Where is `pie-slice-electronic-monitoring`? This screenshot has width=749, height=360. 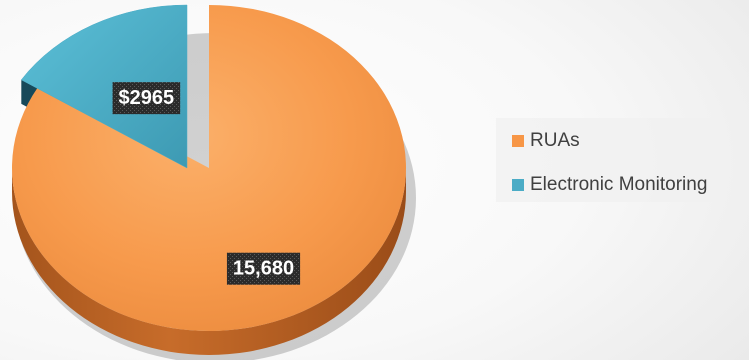
pie-slice-electronic-monitoring is located at coordinates (104, 86).